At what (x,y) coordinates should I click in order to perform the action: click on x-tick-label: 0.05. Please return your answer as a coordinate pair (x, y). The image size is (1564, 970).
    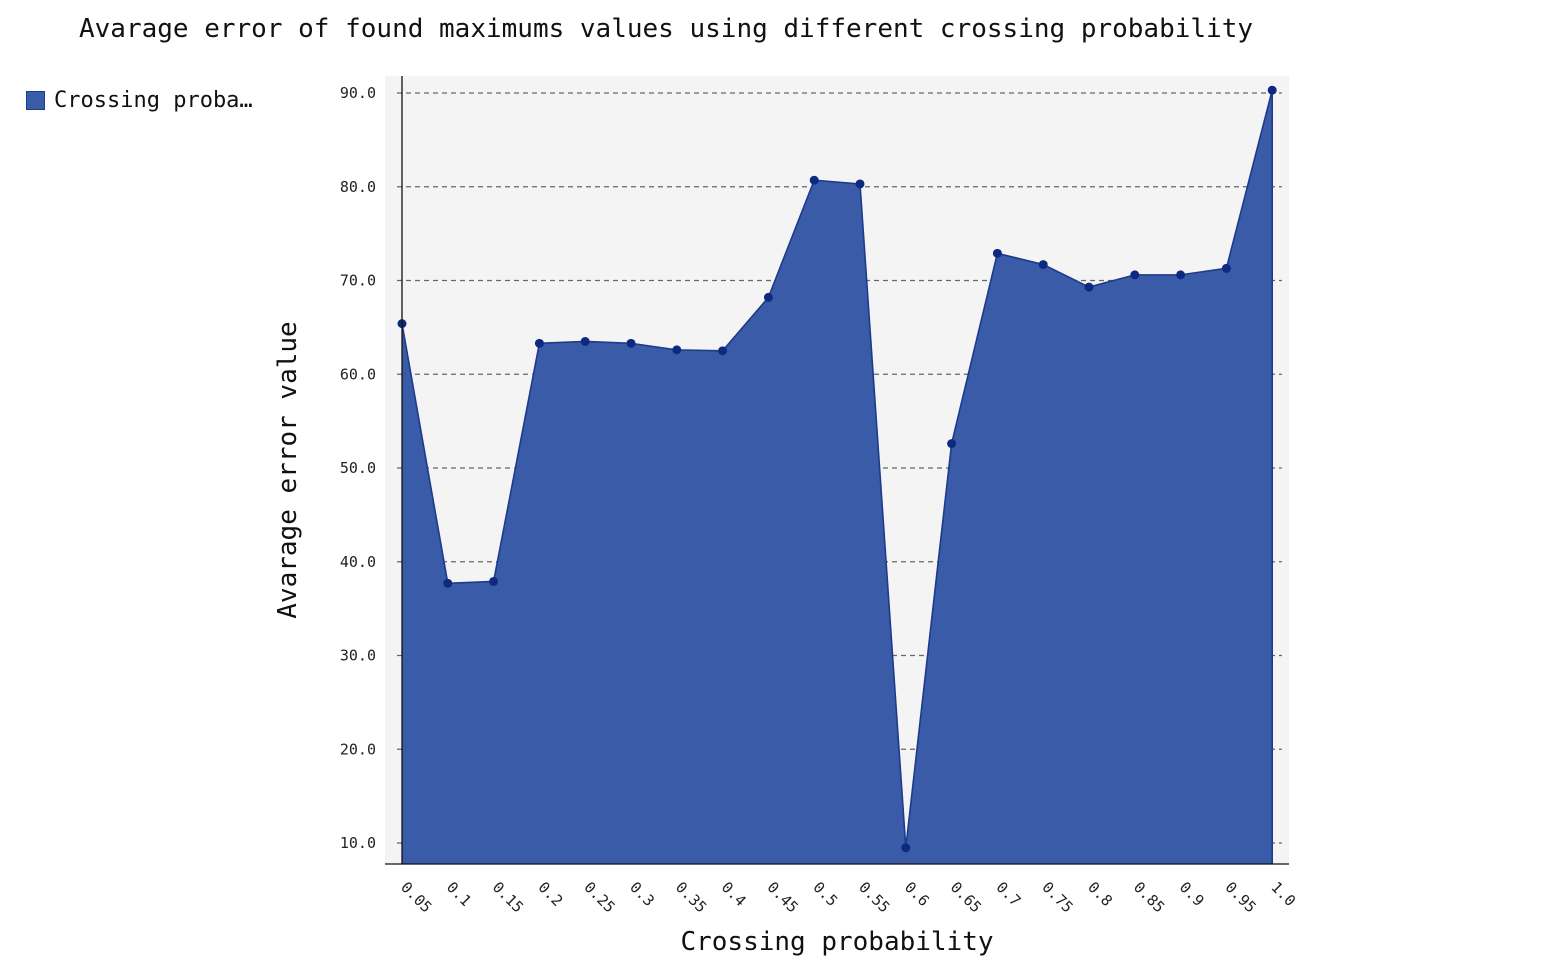
    Looking at the image, I should click on (416, 897).